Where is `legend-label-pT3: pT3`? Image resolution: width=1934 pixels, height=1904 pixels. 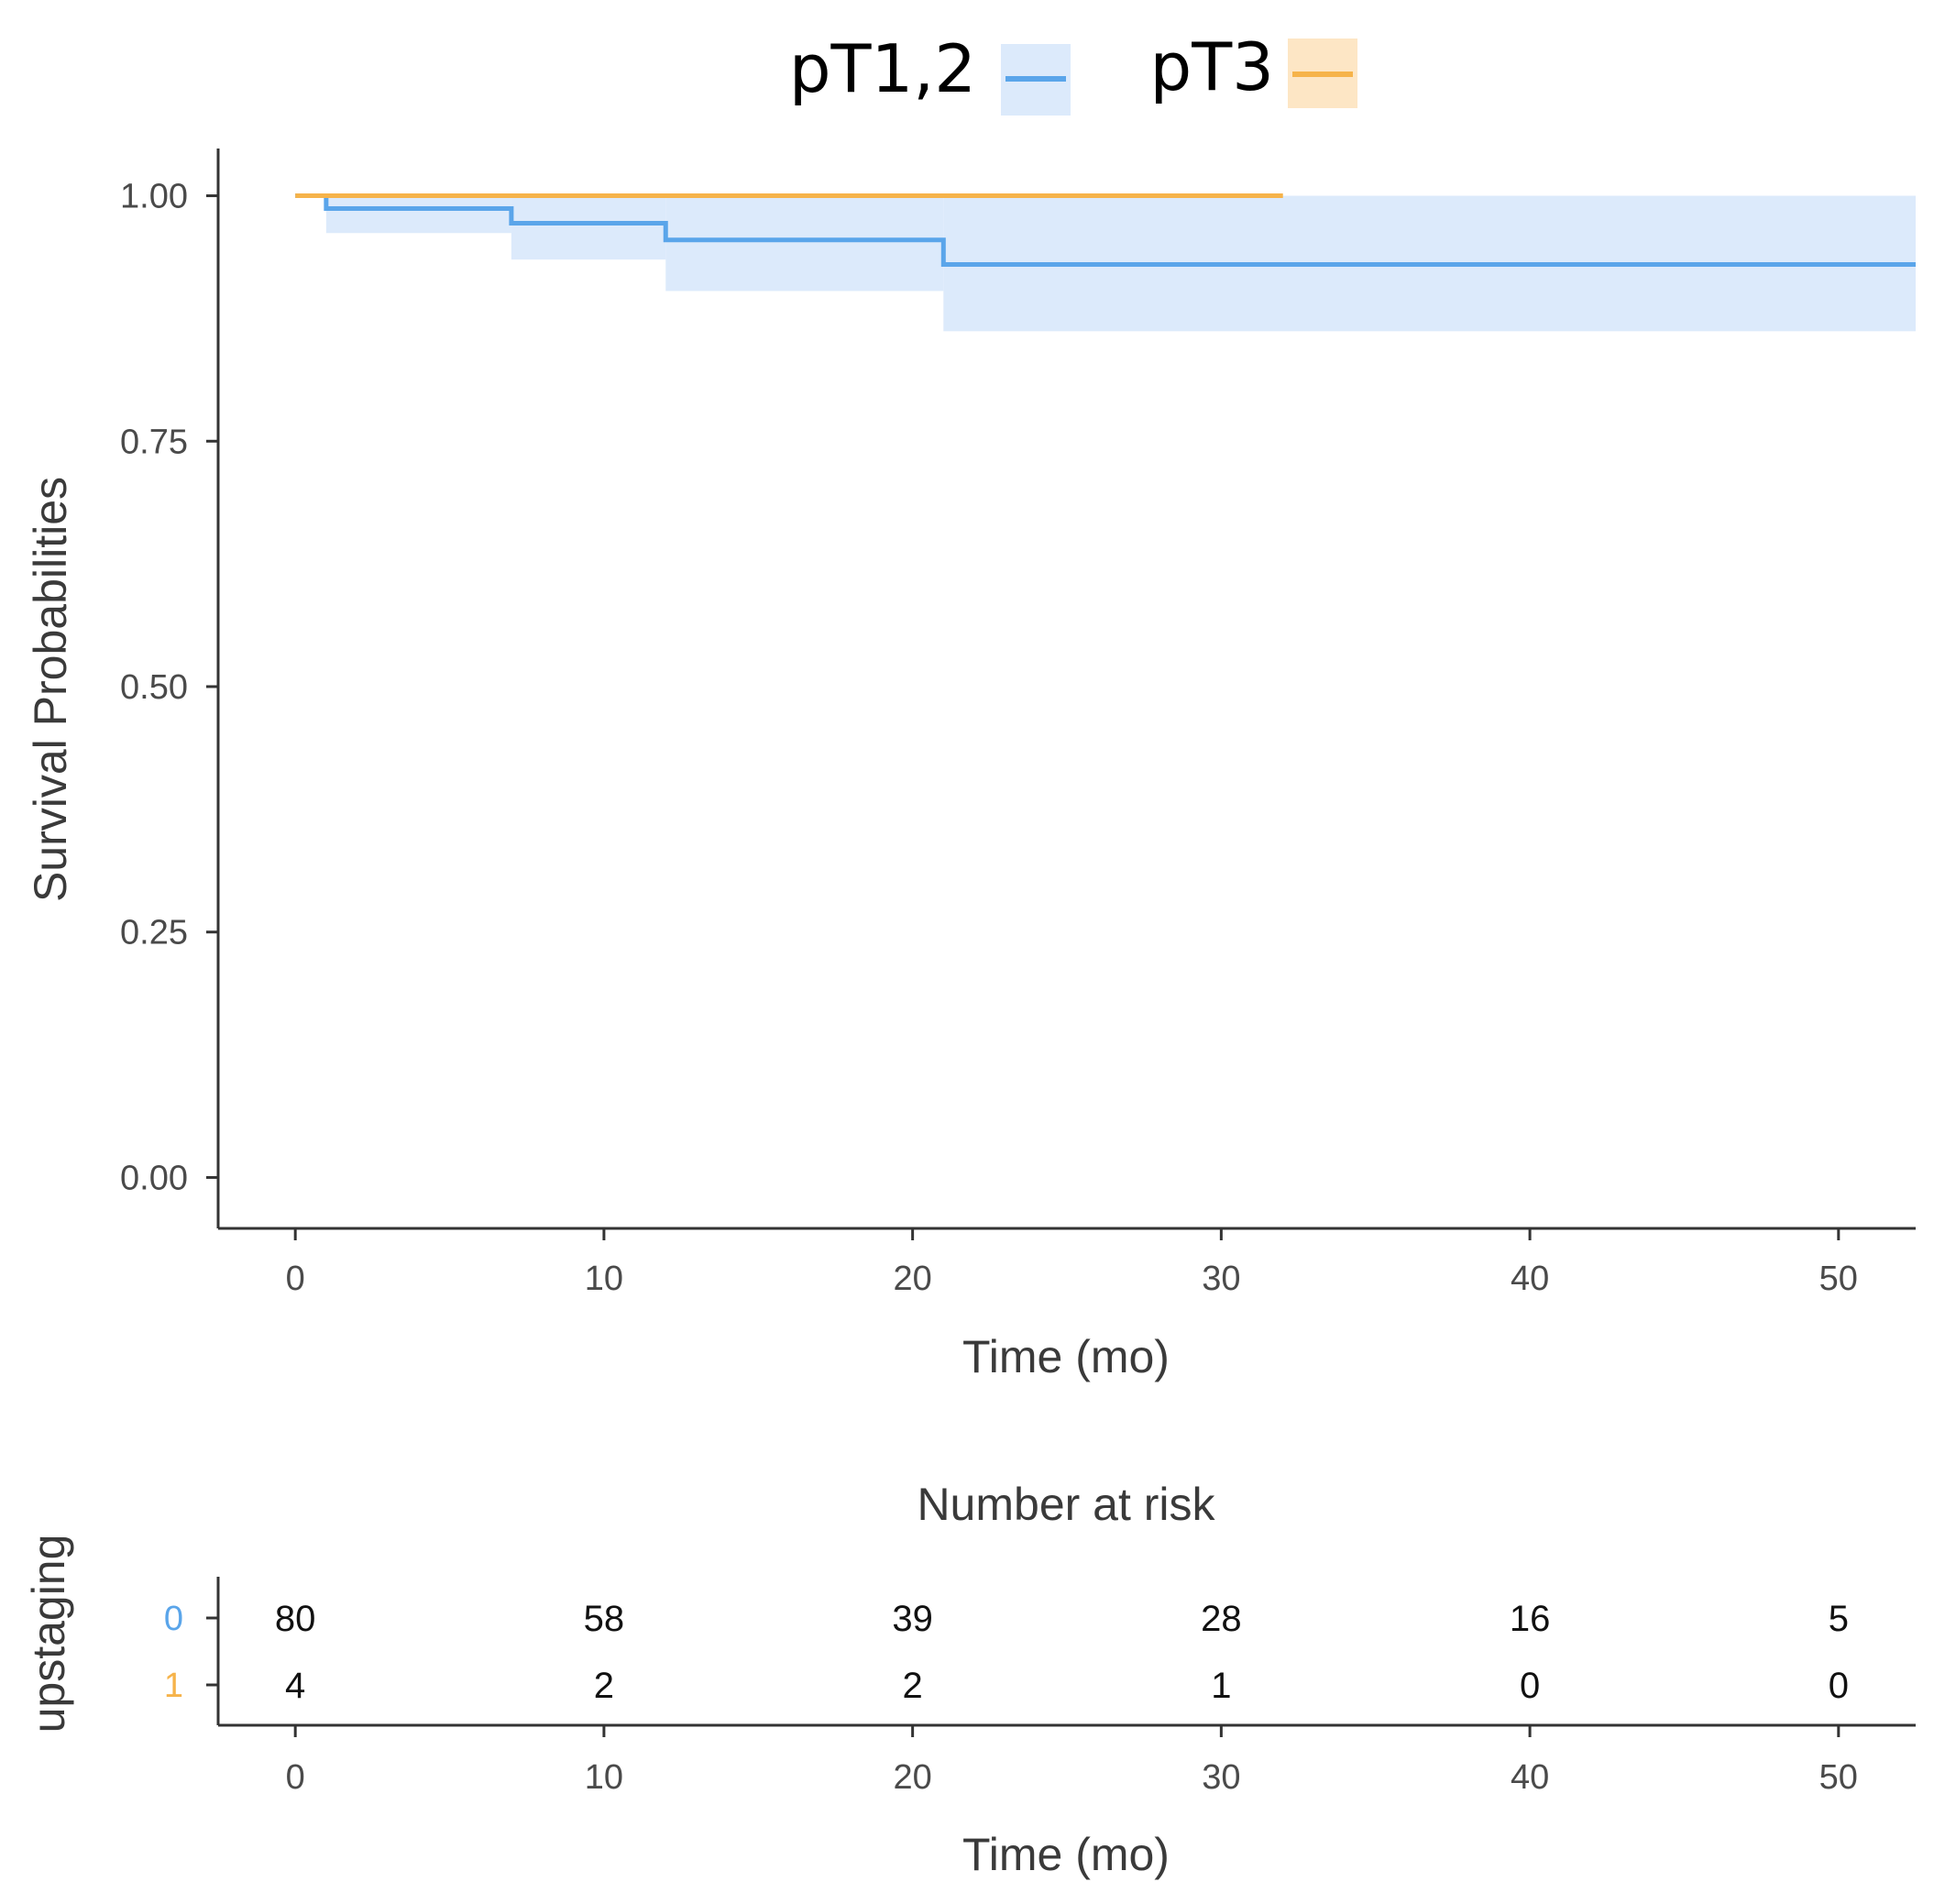 legend-label-pT3: pT3 is located at coordinates (1212, 66).